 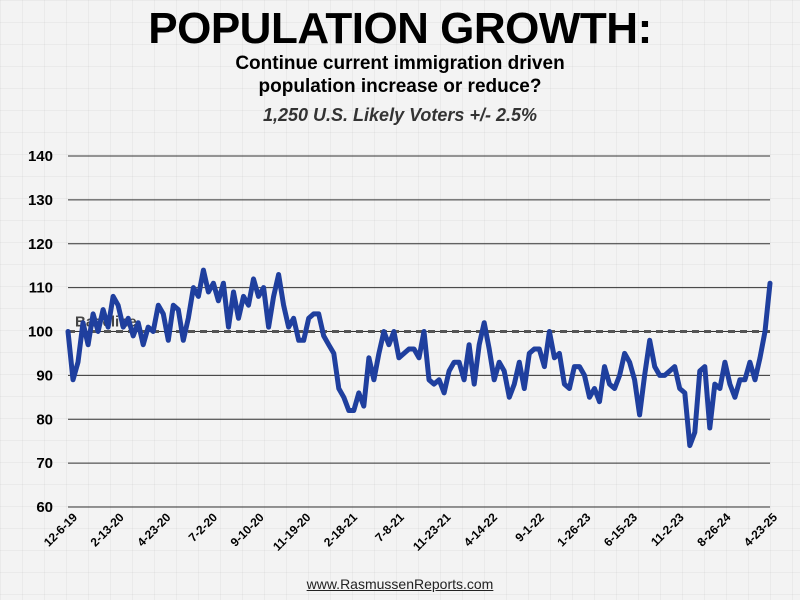 I want to click on x-tick-label: 11-2-23, so click(x=667, y=529).